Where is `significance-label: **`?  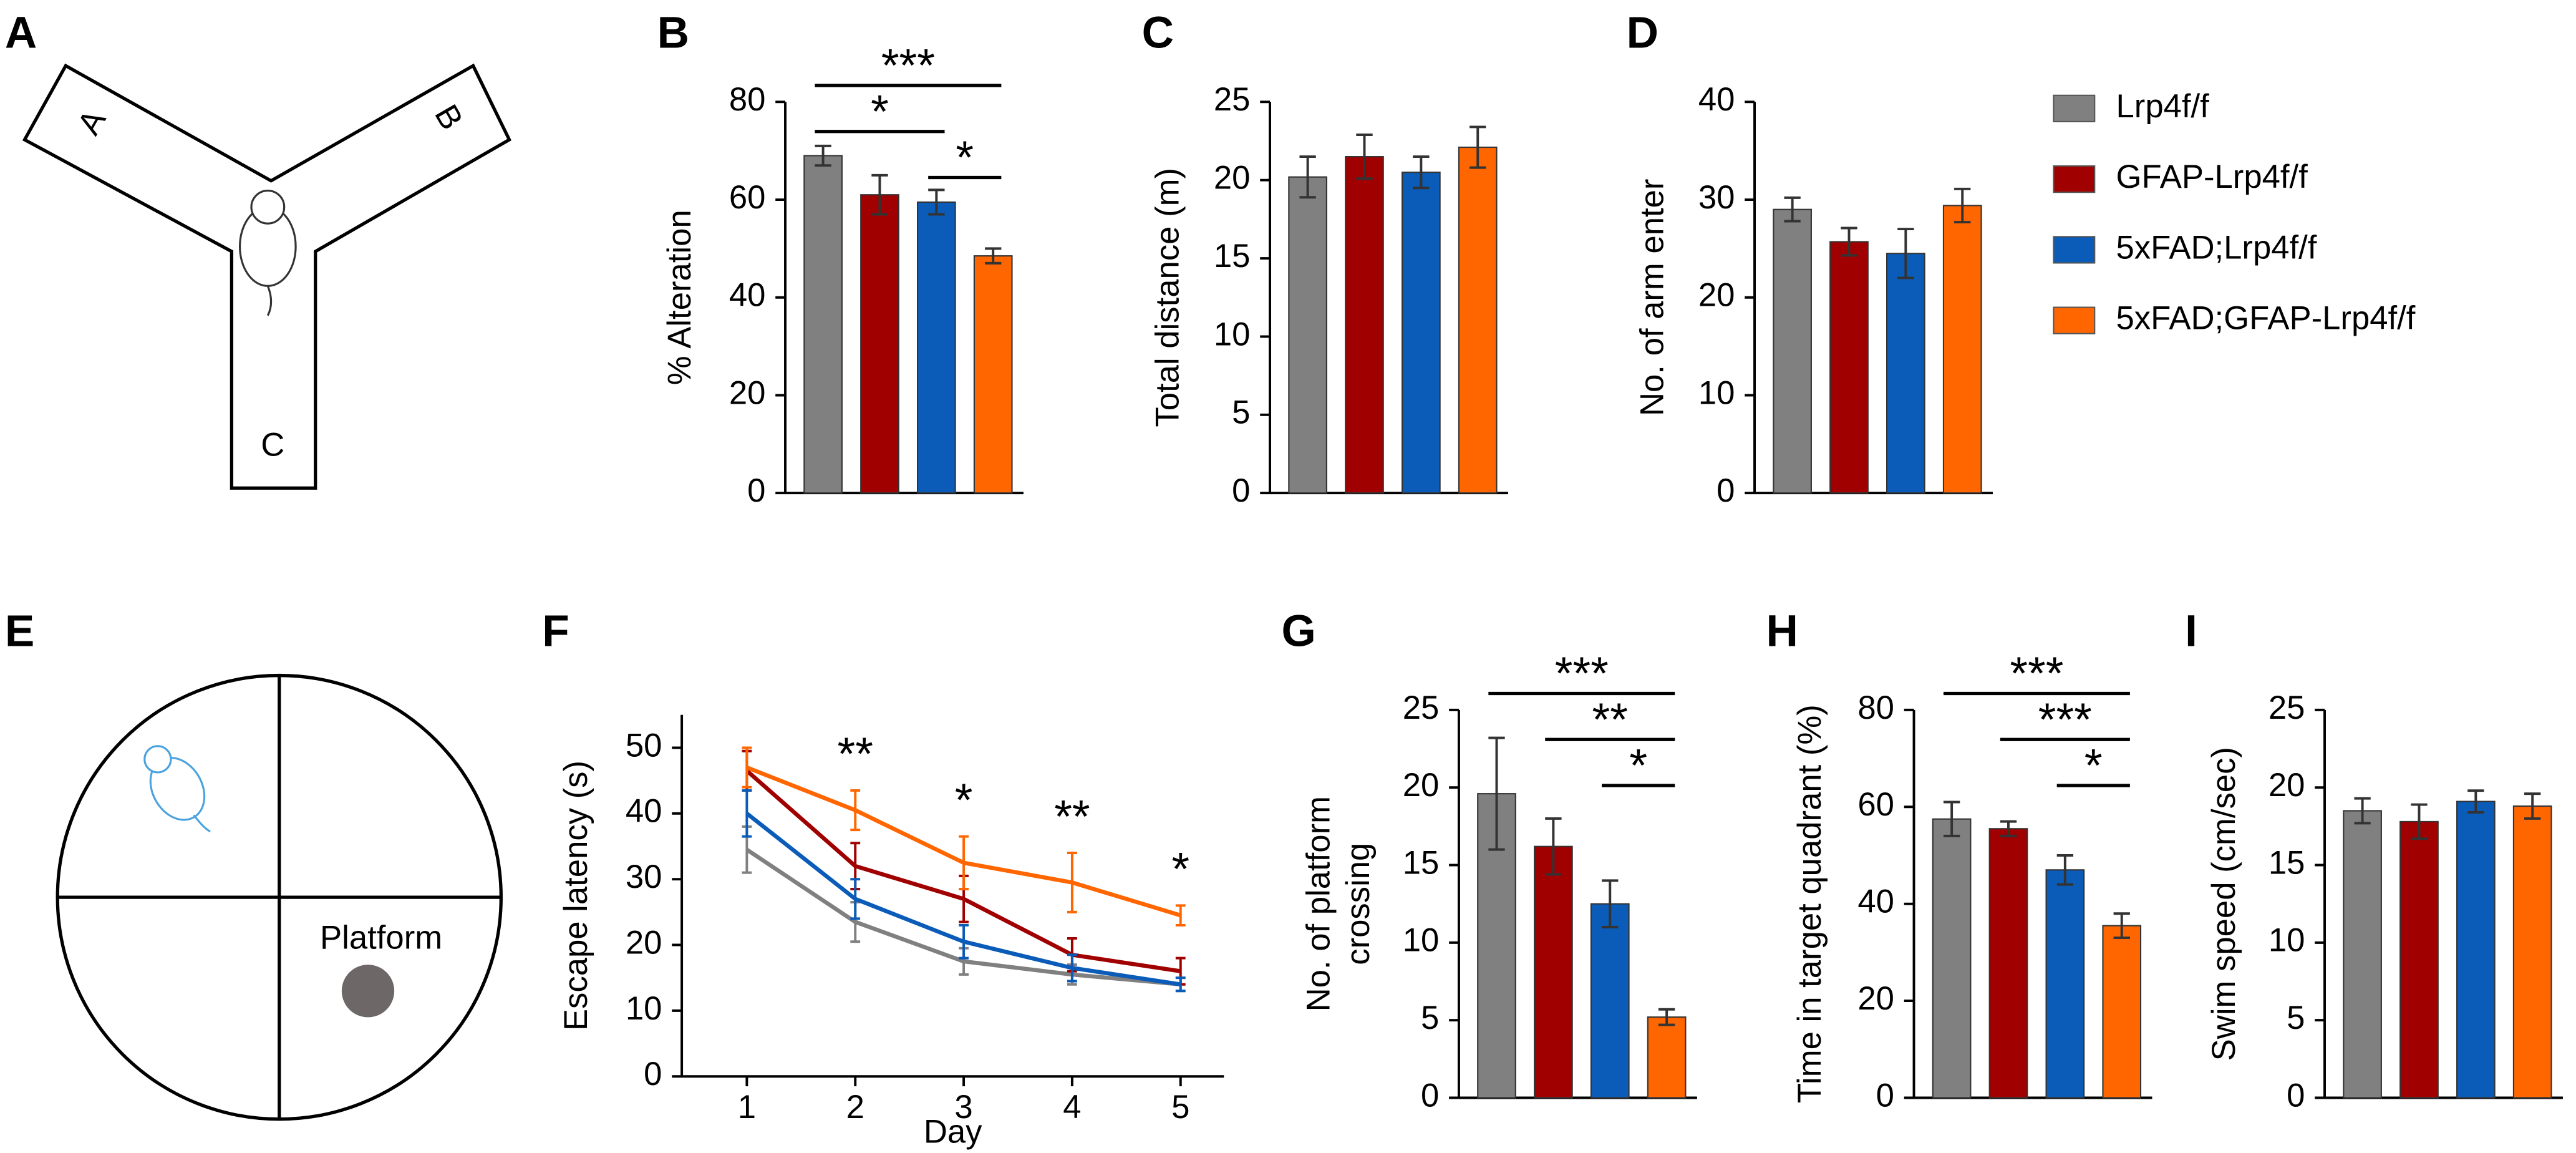
significance-label: ** is located at coordinates (856, 754).